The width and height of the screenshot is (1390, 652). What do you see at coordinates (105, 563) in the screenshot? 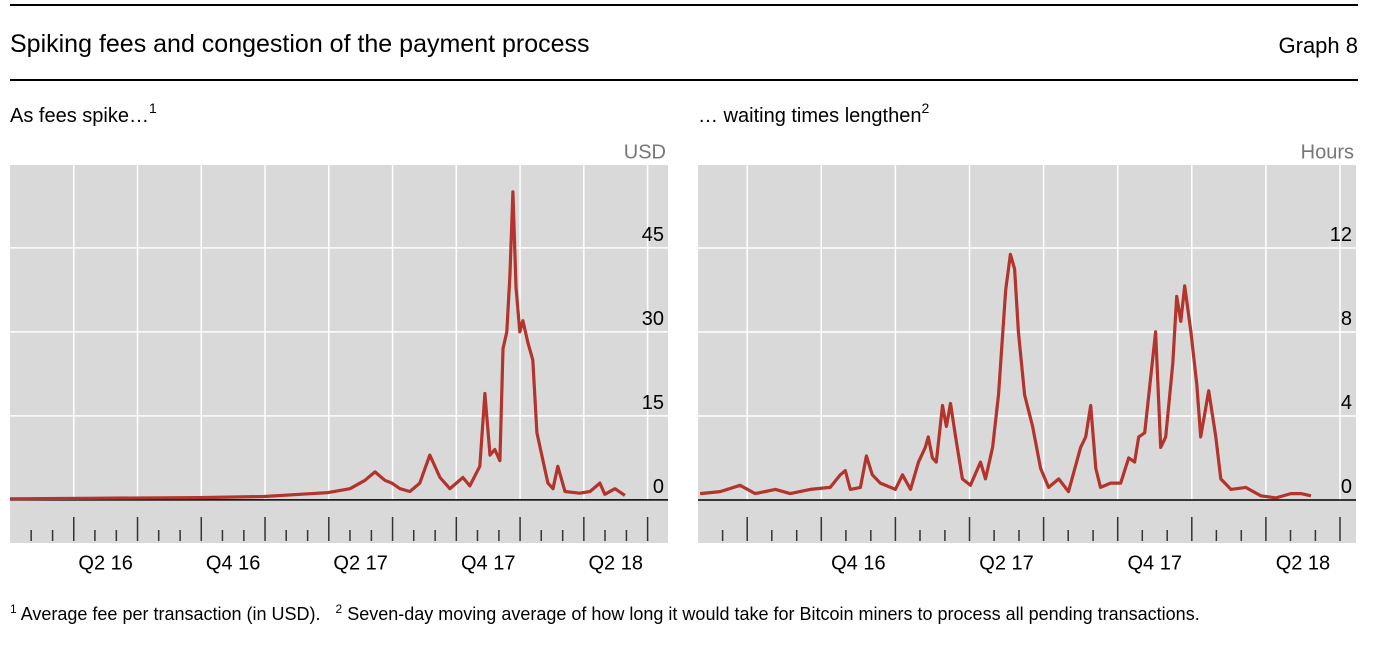
I see `x-tick-label: Q2 16` at bounding box center [105, 563].